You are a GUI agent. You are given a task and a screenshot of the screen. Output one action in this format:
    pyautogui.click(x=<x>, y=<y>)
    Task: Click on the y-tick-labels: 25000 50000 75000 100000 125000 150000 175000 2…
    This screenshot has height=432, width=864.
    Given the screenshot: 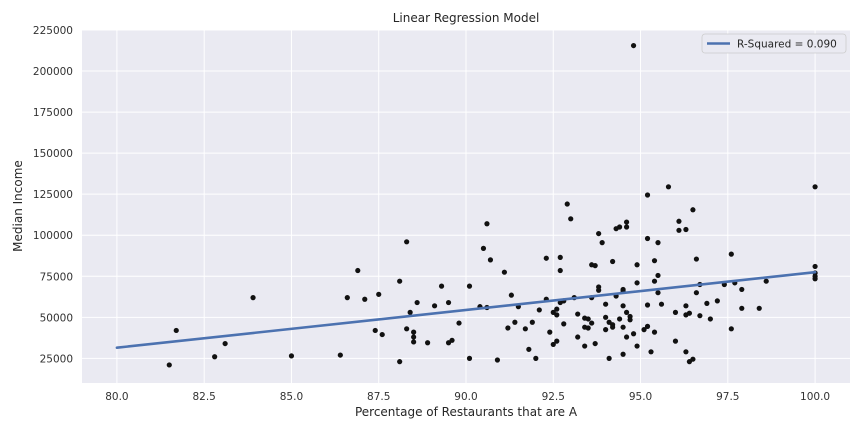 What is the action you would take?
    pyautogui.click(x=53, y=195)
    